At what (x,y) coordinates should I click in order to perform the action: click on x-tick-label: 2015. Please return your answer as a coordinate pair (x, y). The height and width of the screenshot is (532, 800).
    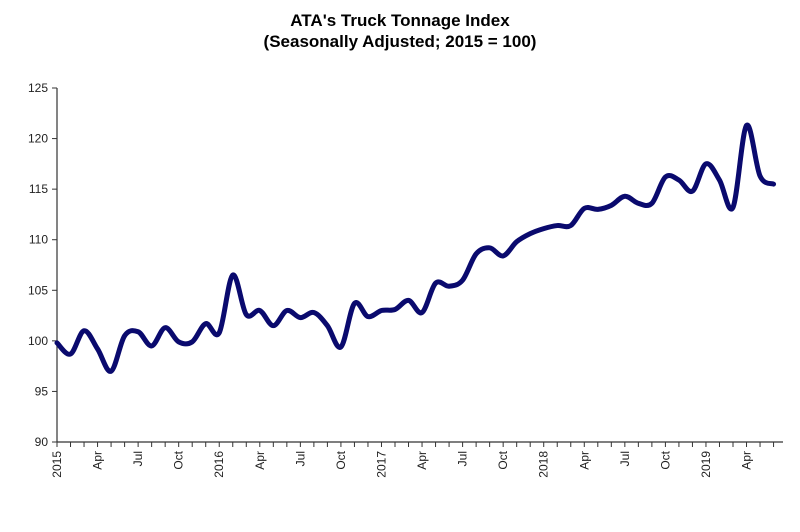
    Looking at the image, I should click on (57, 464).